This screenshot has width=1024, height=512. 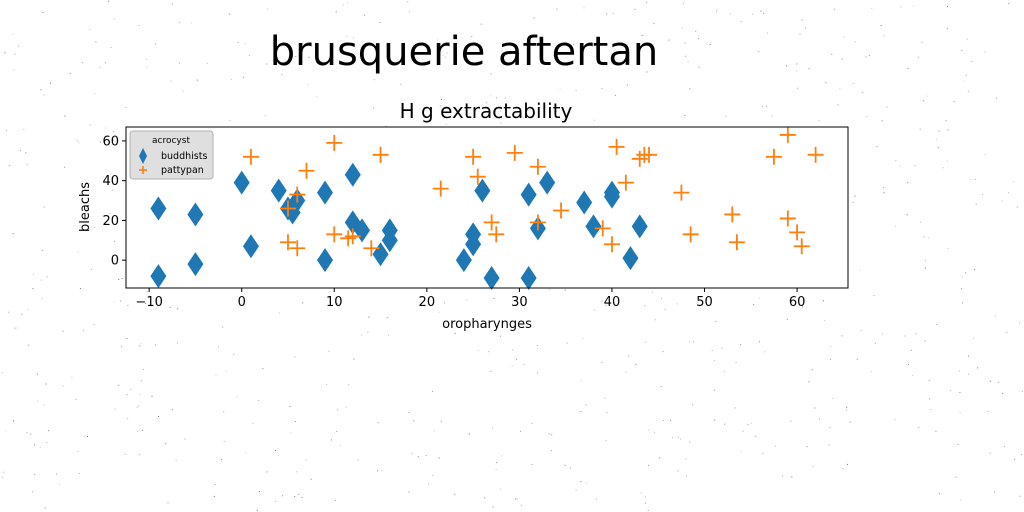 I want to click on x-tick-label-3: 20, so click(x=427, y=302).